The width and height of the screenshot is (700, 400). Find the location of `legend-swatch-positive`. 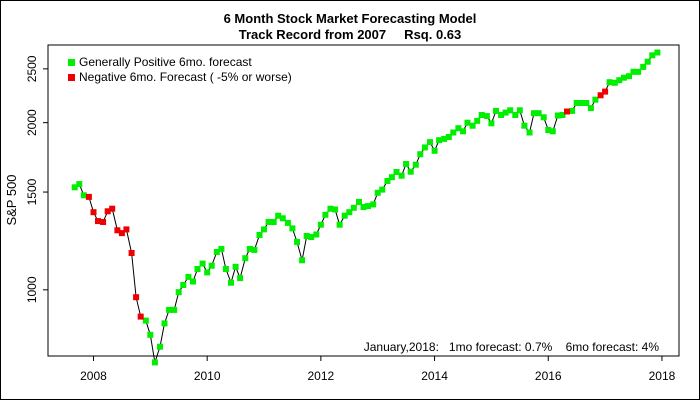

legend-swatch-positive is located at coordinates (71, 62).